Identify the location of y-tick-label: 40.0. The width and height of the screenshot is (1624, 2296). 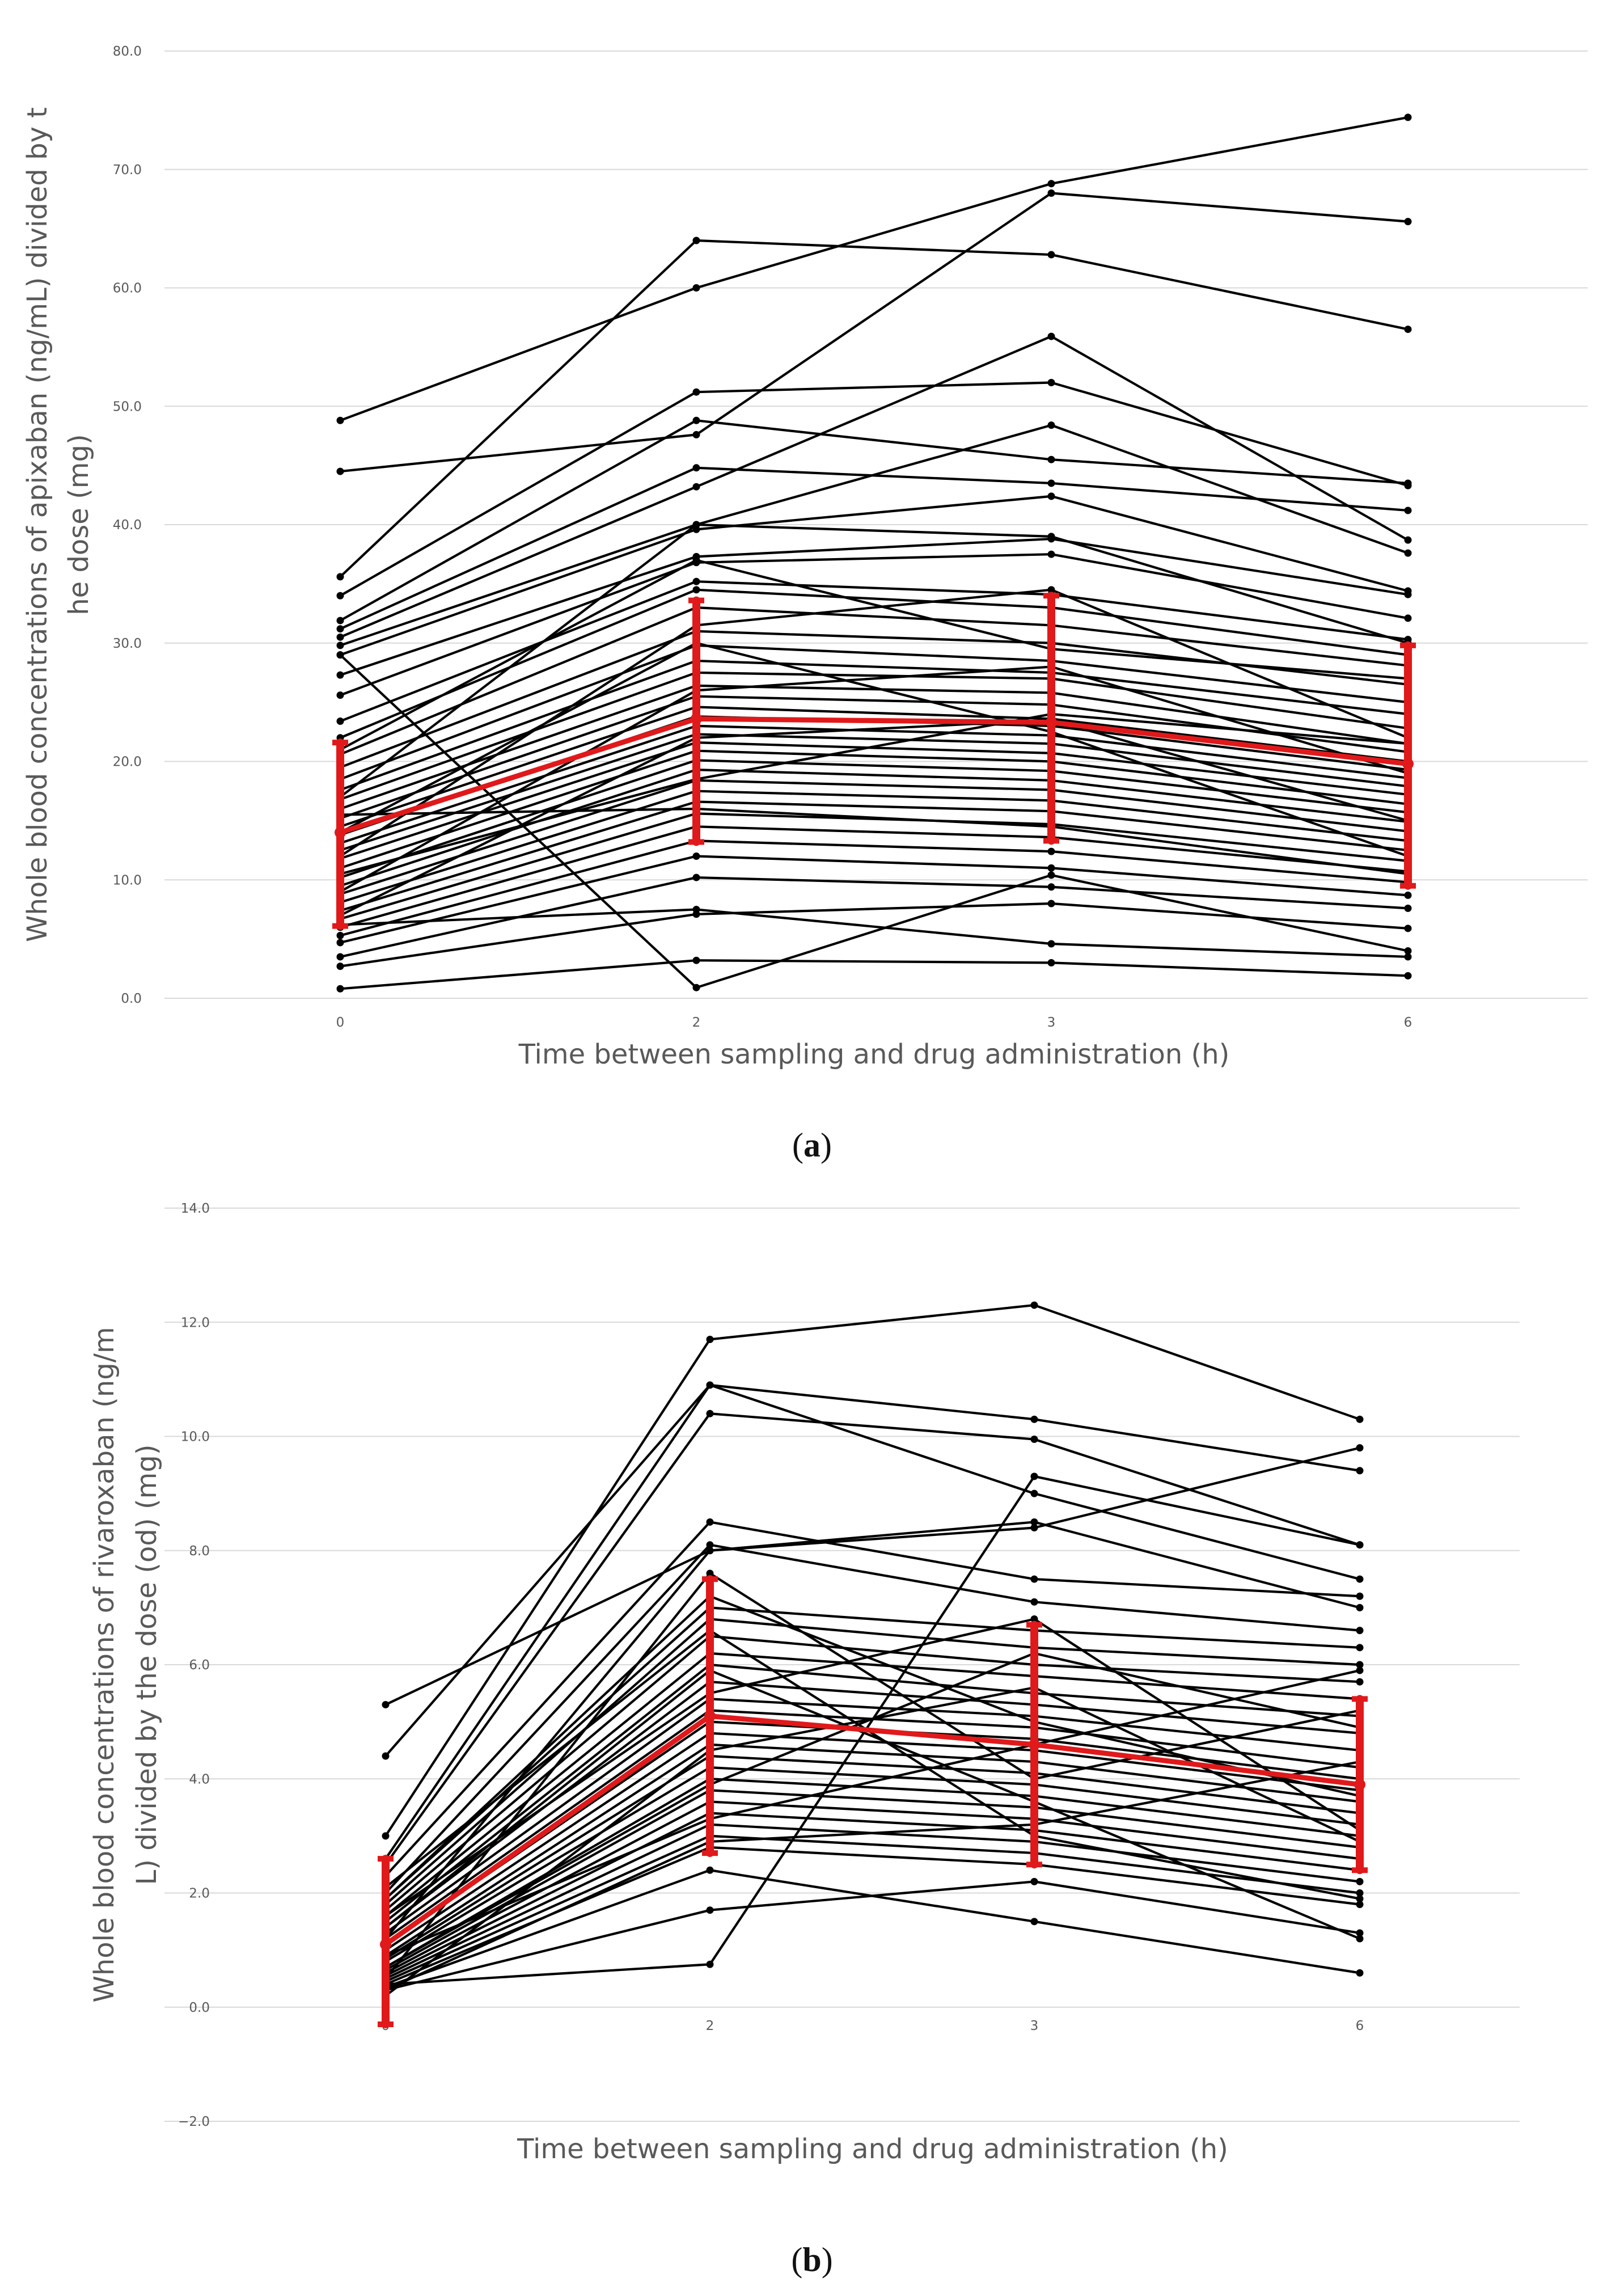
(128, 525).